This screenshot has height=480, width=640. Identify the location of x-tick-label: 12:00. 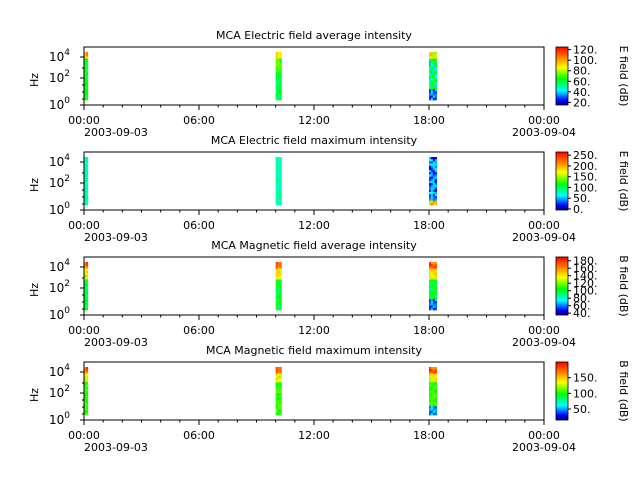
(314, 435).